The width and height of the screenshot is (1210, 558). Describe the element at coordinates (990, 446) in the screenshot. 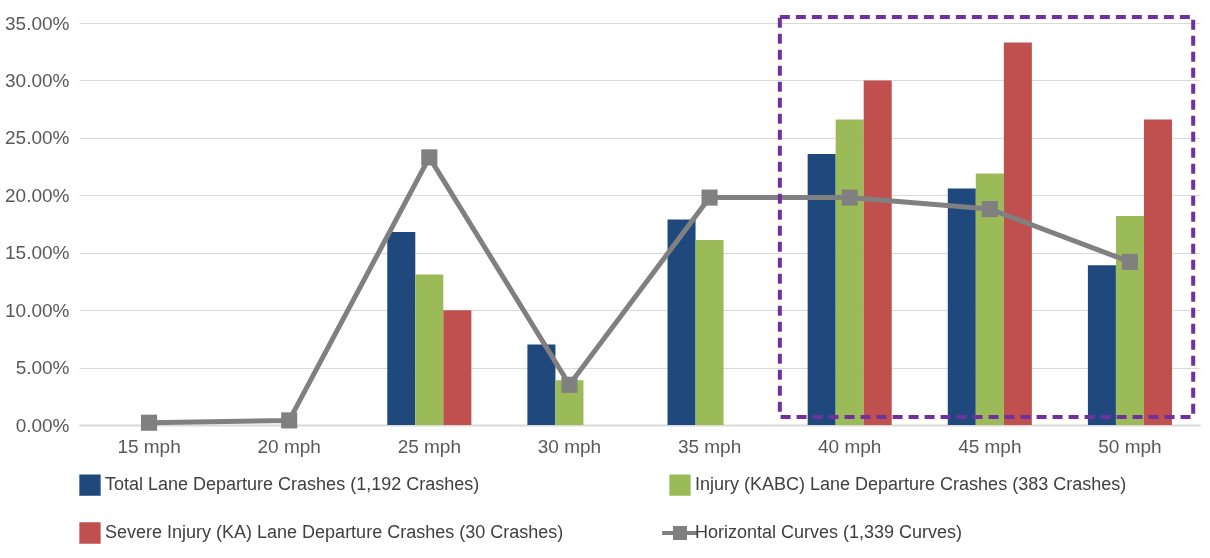

I see `x-tick-label: 45 mph` at that location.